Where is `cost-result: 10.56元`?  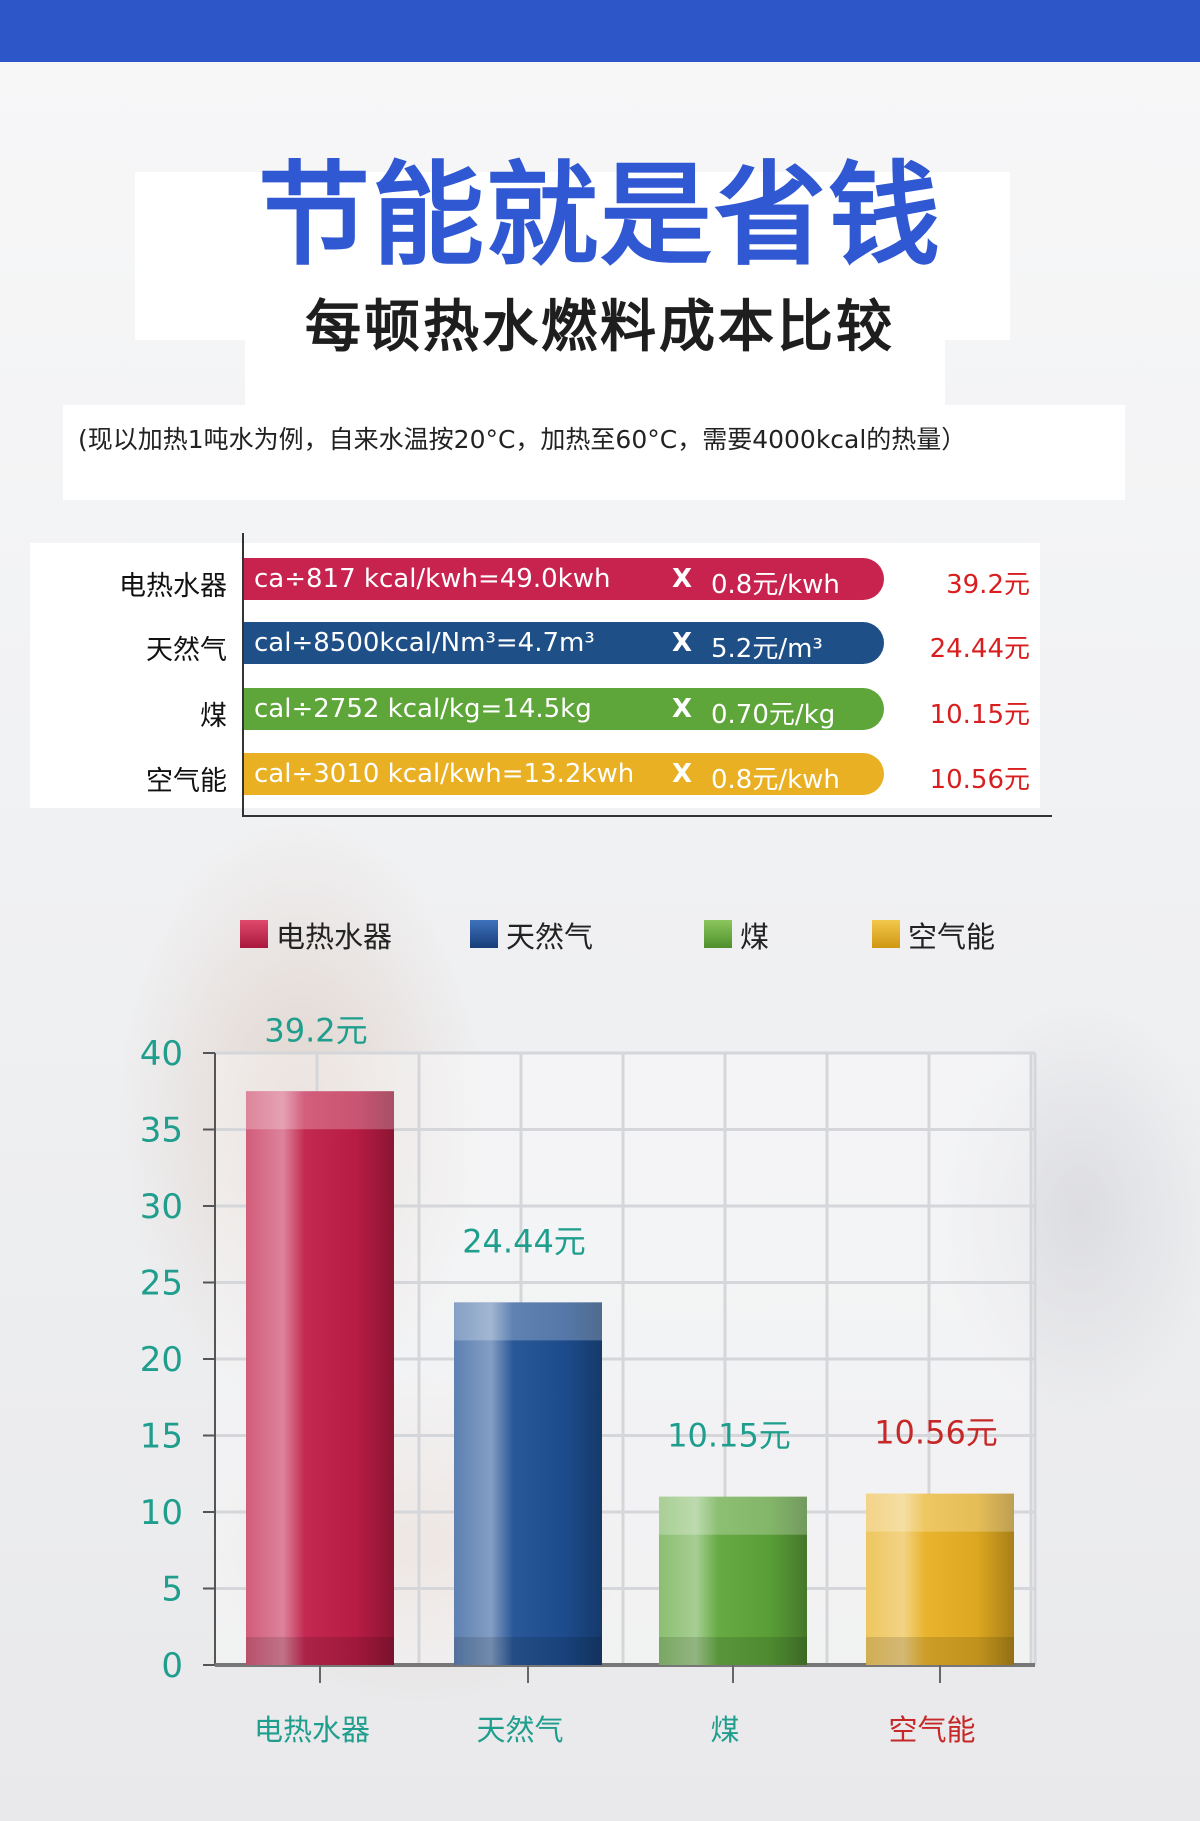 cost-result: 10.56元 is located at coordinates (979, 780).